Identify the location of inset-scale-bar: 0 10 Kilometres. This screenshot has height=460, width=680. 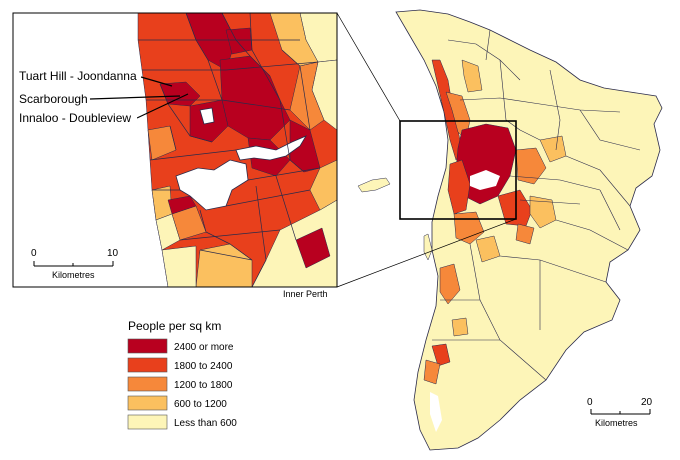
(70, 262).